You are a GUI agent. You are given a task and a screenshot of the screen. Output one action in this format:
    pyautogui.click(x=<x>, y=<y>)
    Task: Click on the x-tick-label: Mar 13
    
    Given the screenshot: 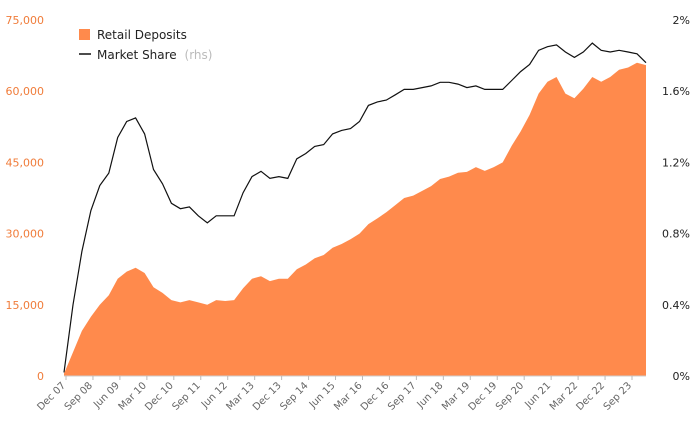 What is the action you would take?
    pyautogui.click(x=240, y=396)
    